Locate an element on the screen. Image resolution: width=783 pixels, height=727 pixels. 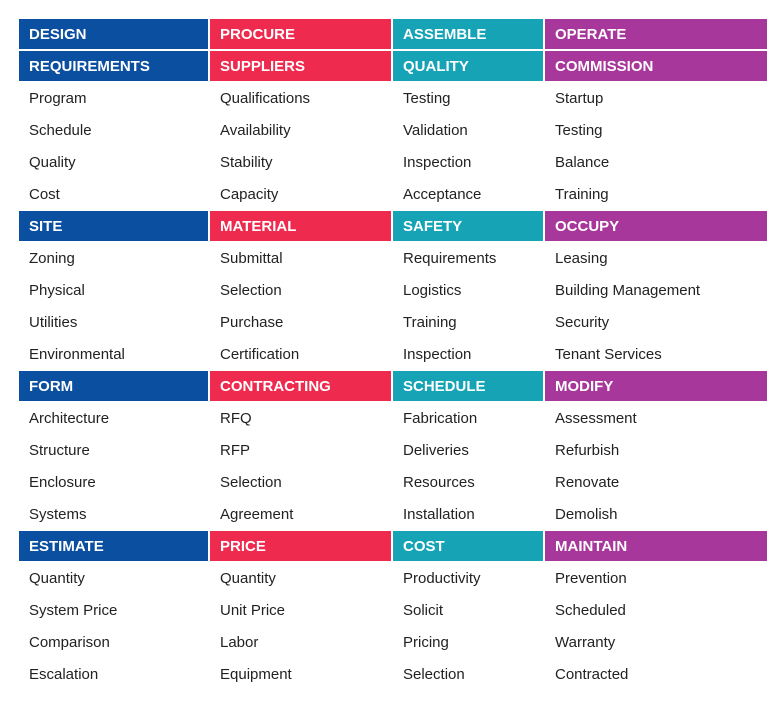
list-item: Security is located at coordinates (582, 322).